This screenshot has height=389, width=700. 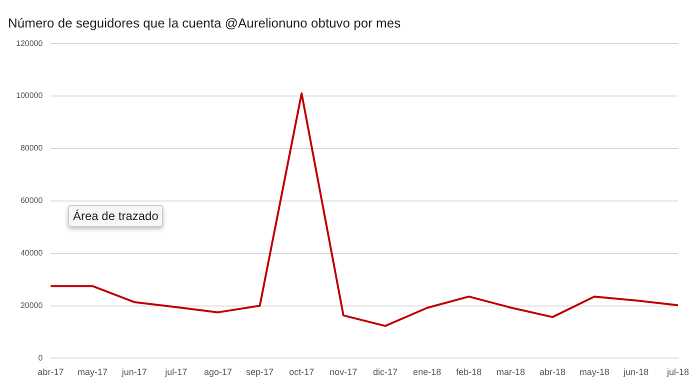 I want to click on x-tick-label: jul-17, so click(x=176, y=372).